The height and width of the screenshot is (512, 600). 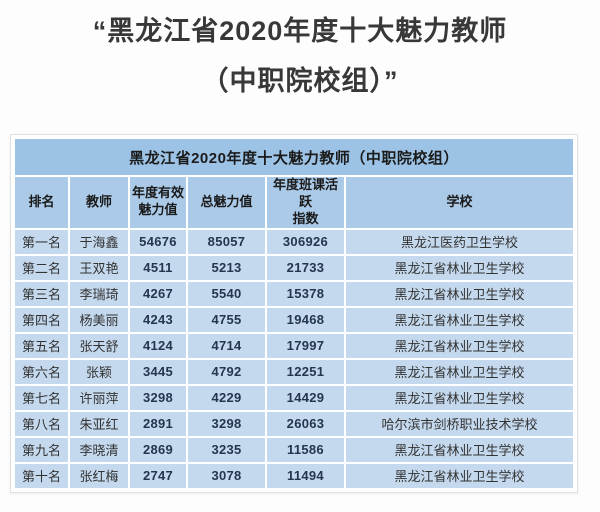 What do you see at coordinates (41, 475) in the screenshot?
I see `table-cell: 第十名` at bounding box center [41, 475].